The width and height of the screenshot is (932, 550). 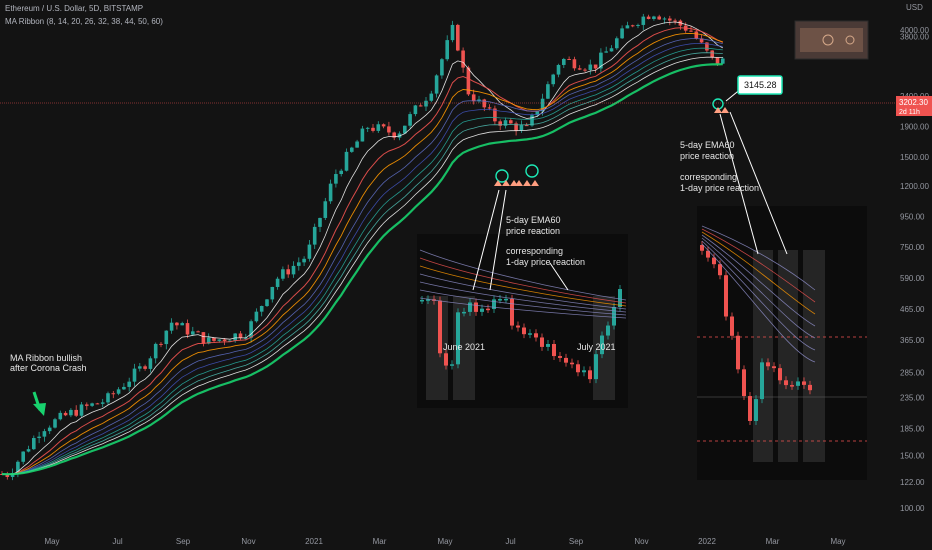 I want to click on y-tick-label: 1900.00, so click(x=914, y=126).